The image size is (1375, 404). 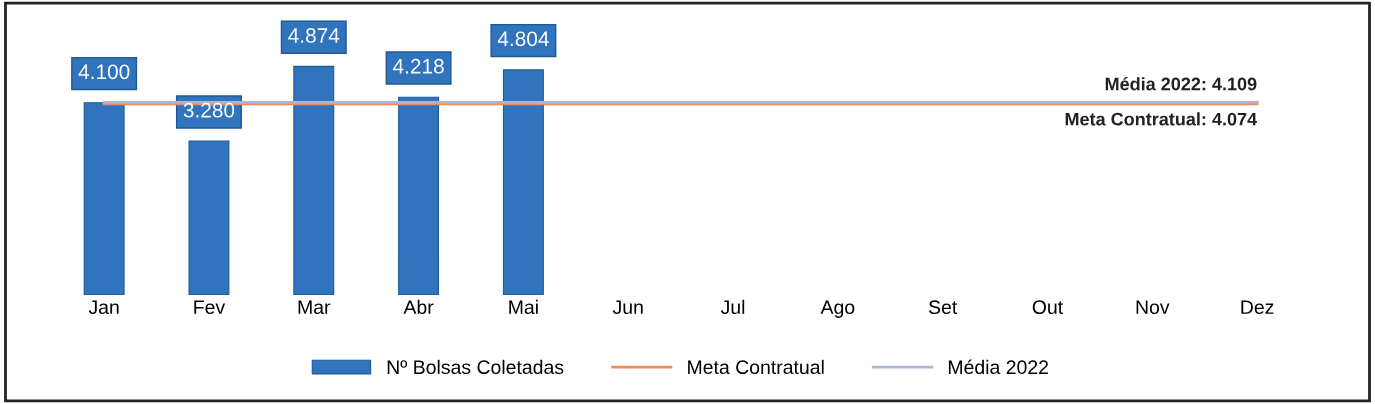 What do you see at coordinates (1161, 119) in the screenshot?
I see `annotation: Meta Contratual: 4.074` at bounding box center [1161, 119].